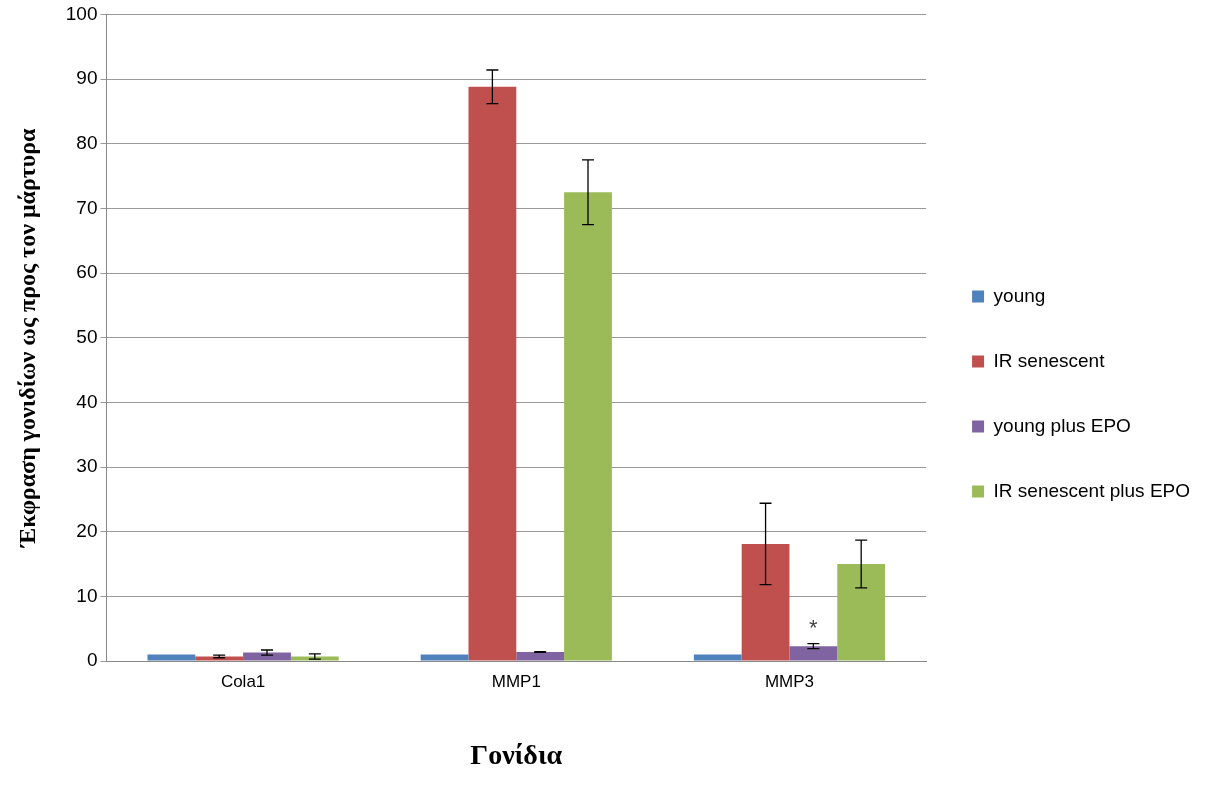 The width and height of the screenshot is (1210, 788). I want to click on x-tick-label: MMP1, so click(516, 681).